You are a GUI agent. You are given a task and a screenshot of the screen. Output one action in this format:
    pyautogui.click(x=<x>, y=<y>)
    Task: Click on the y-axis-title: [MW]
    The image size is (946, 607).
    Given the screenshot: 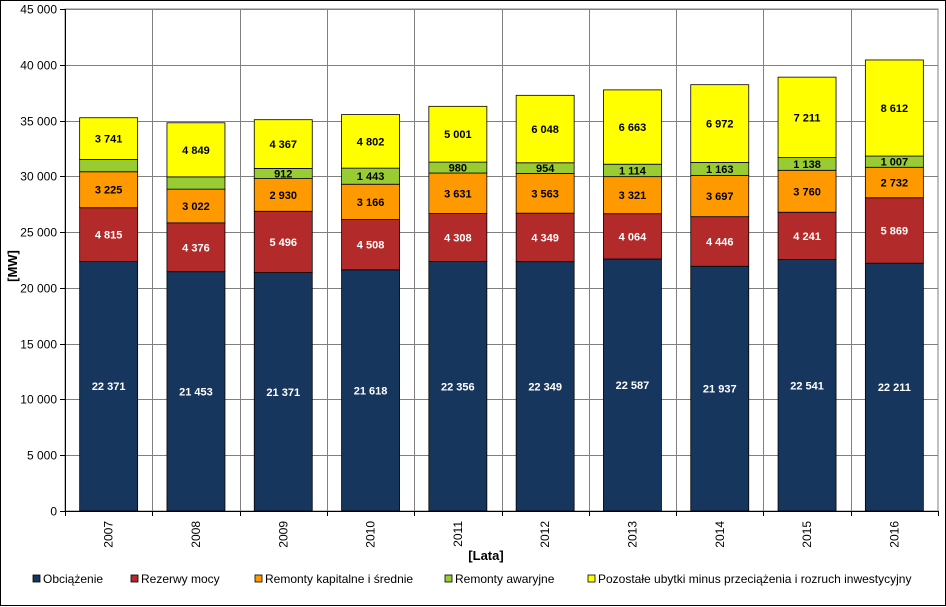 What is the action you would take?
    pyautogui.click(x=12, y=266)
    